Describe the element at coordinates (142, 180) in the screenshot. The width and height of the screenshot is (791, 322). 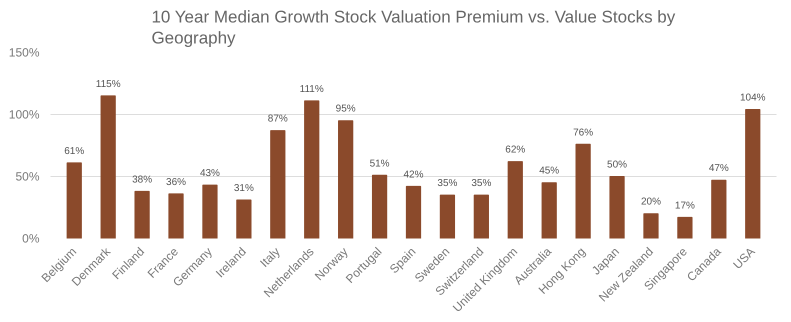
I see `data-label: 38%` at that location.